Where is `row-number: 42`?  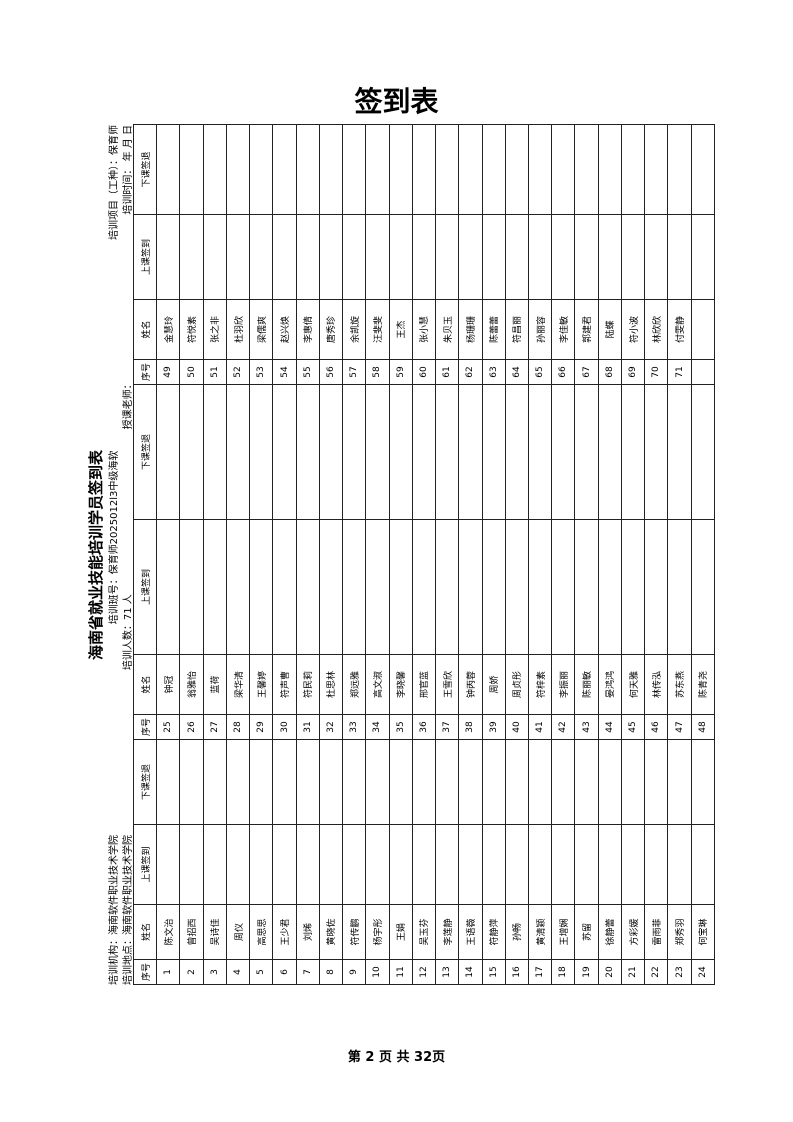
row-number: 42 is located at coordinates (563, 727).